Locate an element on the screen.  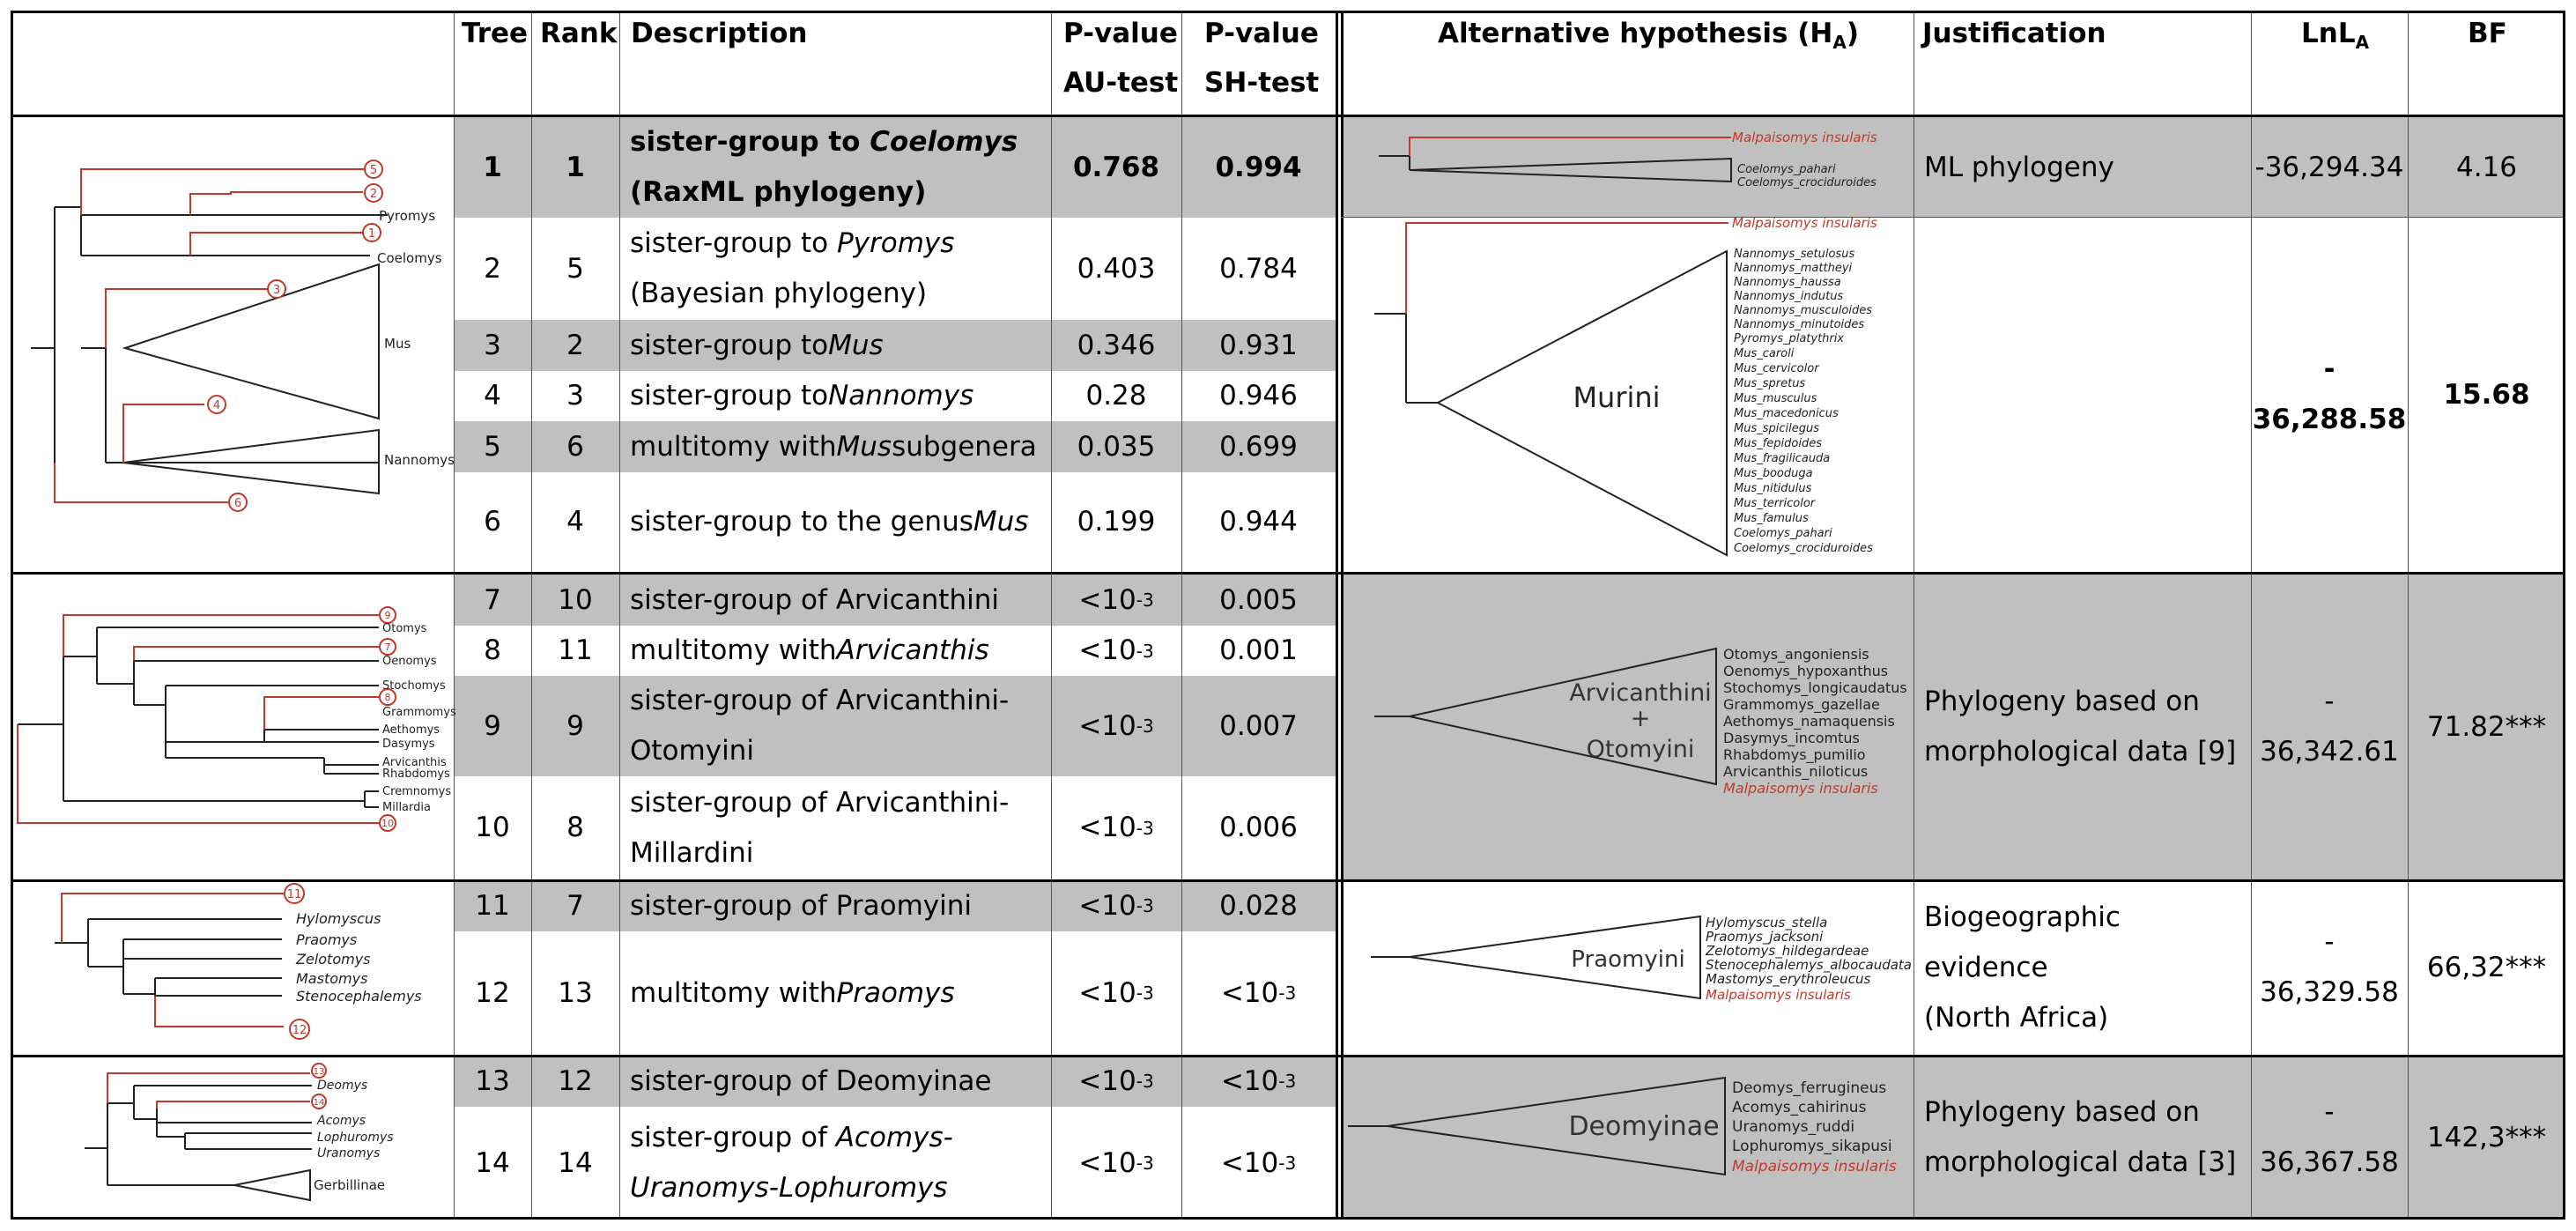
row-4-sh: 0.946 is located at coordinates (1259, 396).